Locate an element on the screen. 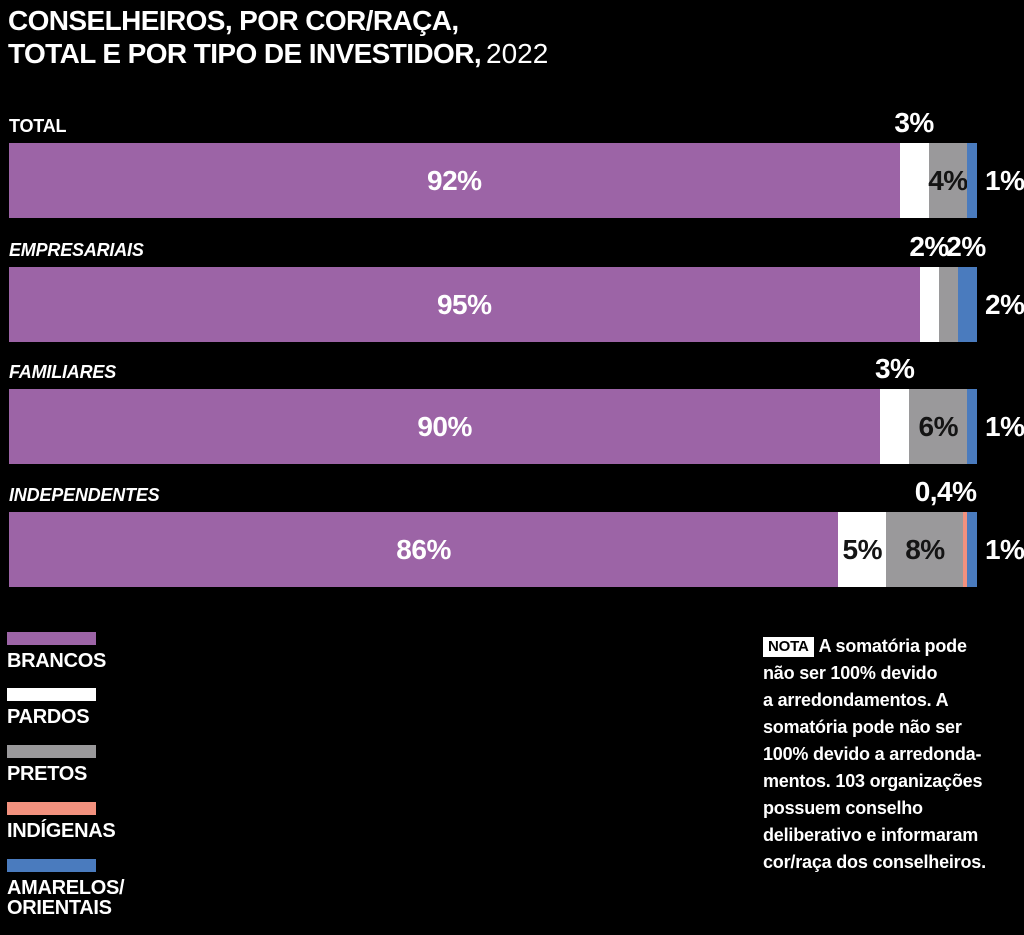 The width and height of the screenshot is (1024, 935). chart-title-year: 2022 is located at coordinates (517, 53).